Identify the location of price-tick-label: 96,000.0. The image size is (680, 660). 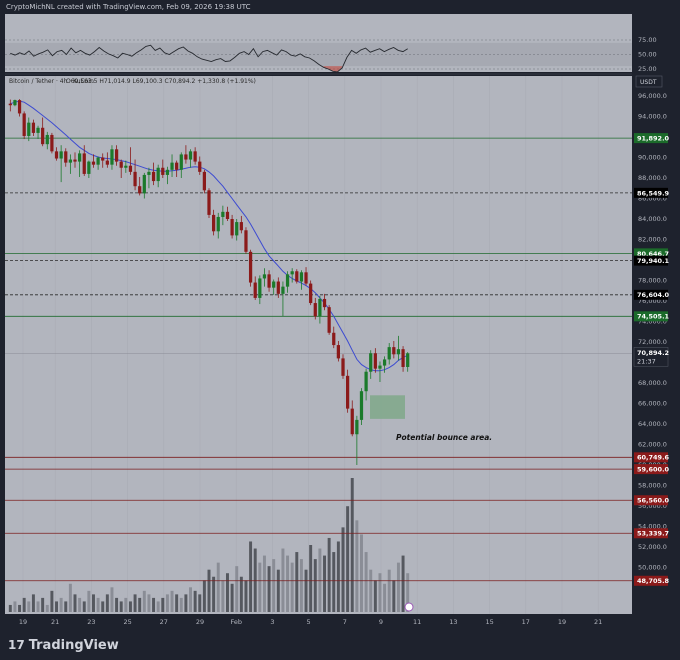
(652, 96).